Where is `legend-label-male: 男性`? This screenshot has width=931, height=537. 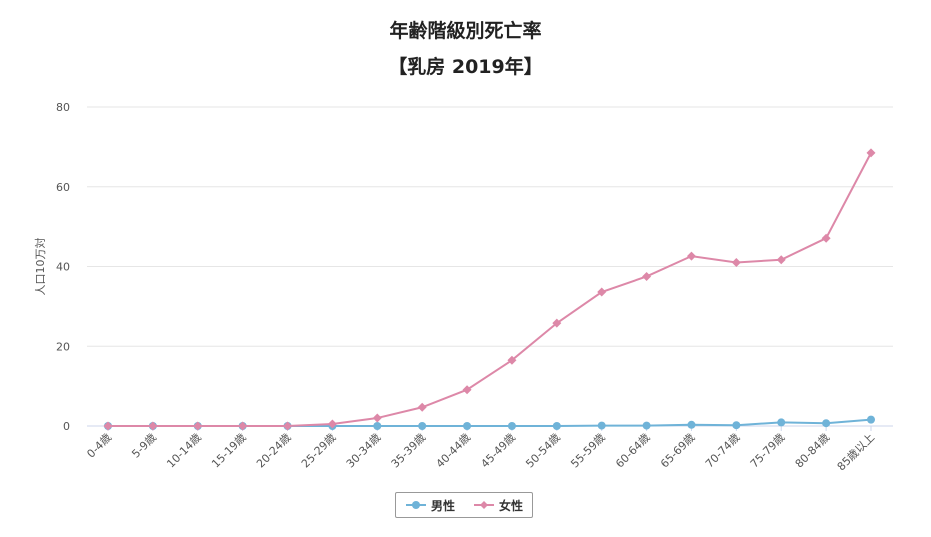
legend-label-male: 男性 is located at coordinates (442, 505).